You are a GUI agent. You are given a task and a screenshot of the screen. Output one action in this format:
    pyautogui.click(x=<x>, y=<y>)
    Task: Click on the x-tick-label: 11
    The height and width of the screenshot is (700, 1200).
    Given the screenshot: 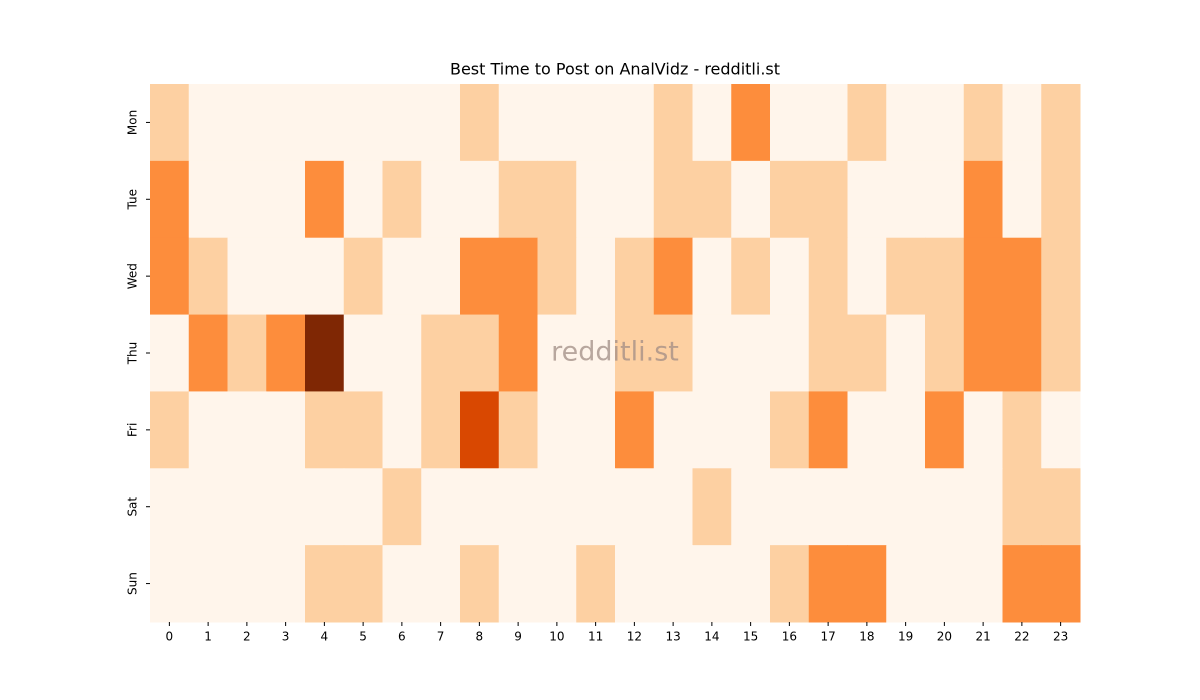 What is the action you would take?
    pyautogui.click(x=595, y=637)
    